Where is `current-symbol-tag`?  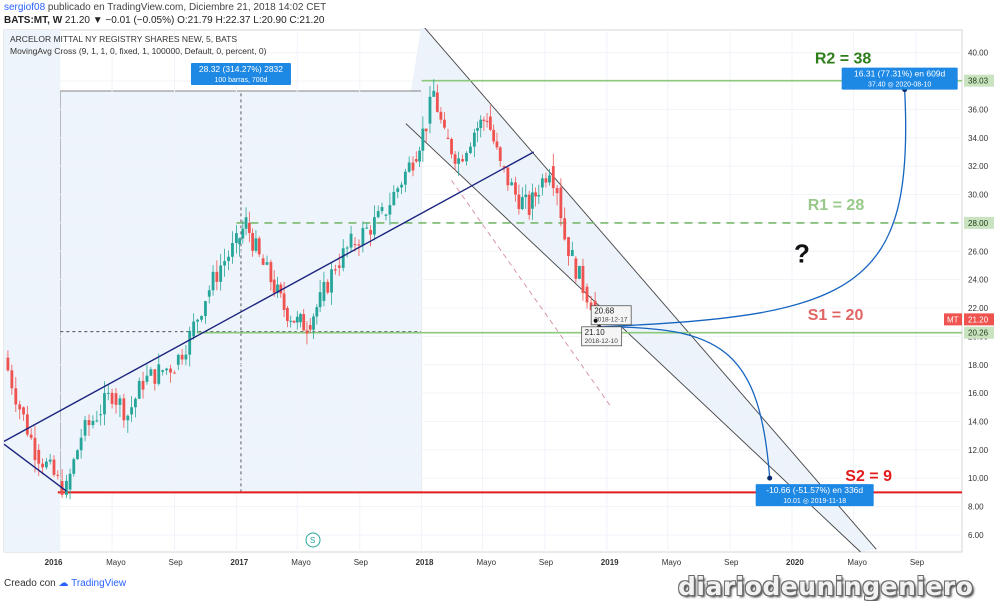 current-symbol-tag is located at coordinates (953, 319).